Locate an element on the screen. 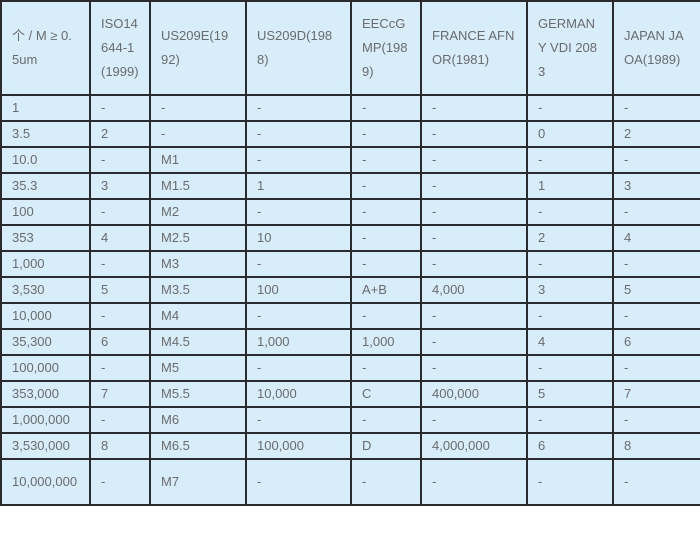 The width and height of the screenshot is (700, 537). column-header: ISO14644-1(1999) is located at coordinates (120, 48).